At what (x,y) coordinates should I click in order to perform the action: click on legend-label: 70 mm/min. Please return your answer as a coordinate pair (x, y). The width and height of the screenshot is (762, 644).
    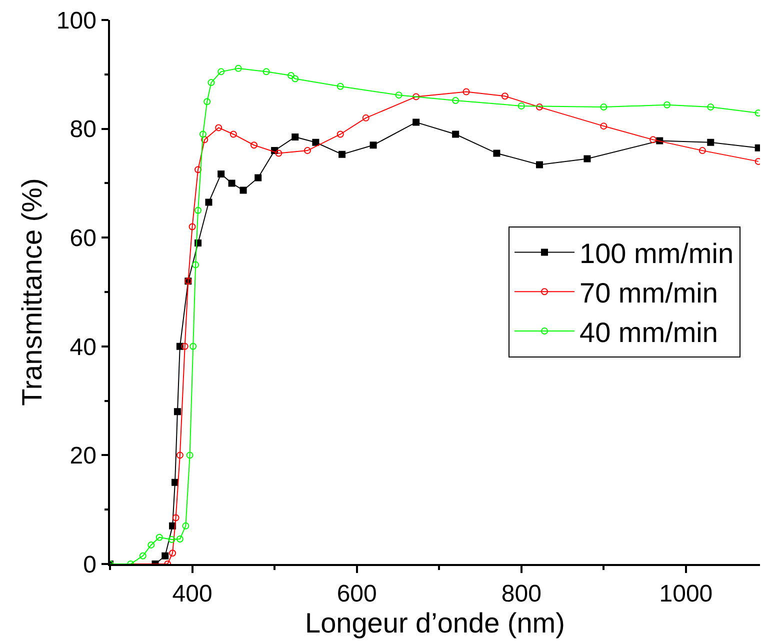
    Looking at the image, I should click on (649, 293).